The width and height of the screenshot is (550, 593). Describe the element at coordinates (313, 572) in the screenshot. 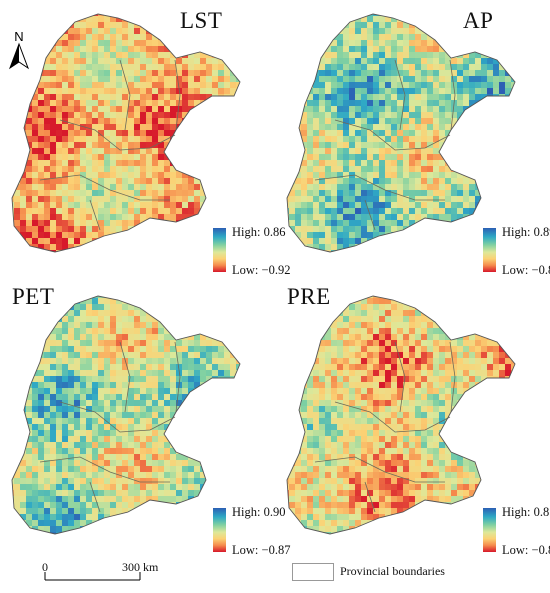

I see `boundary-swatch` at that location.